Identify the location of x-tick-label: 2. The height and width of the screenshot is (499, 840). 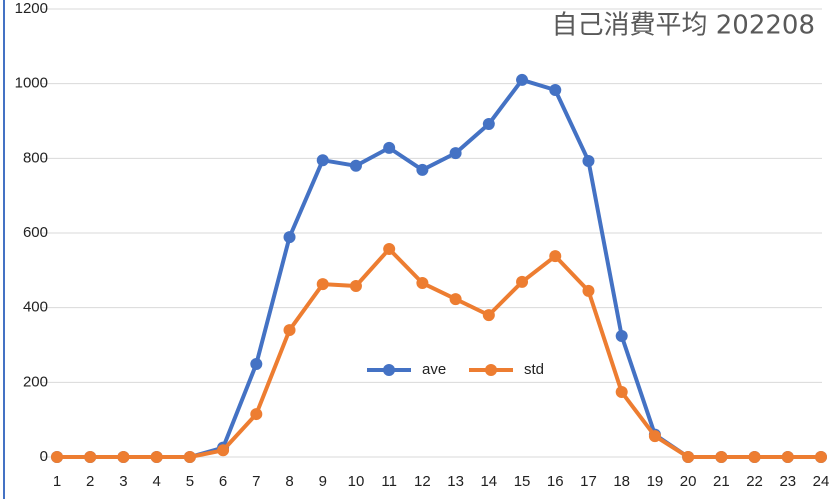
(90, 481).